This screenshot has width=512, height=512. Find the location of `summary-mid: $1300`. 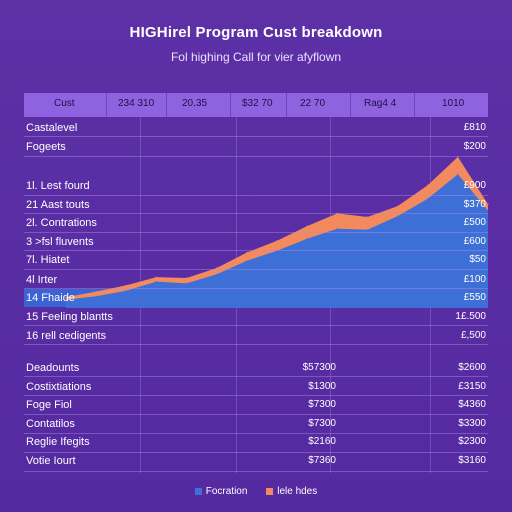

summary-mid: $1300 is located at coordinates (322, 386).